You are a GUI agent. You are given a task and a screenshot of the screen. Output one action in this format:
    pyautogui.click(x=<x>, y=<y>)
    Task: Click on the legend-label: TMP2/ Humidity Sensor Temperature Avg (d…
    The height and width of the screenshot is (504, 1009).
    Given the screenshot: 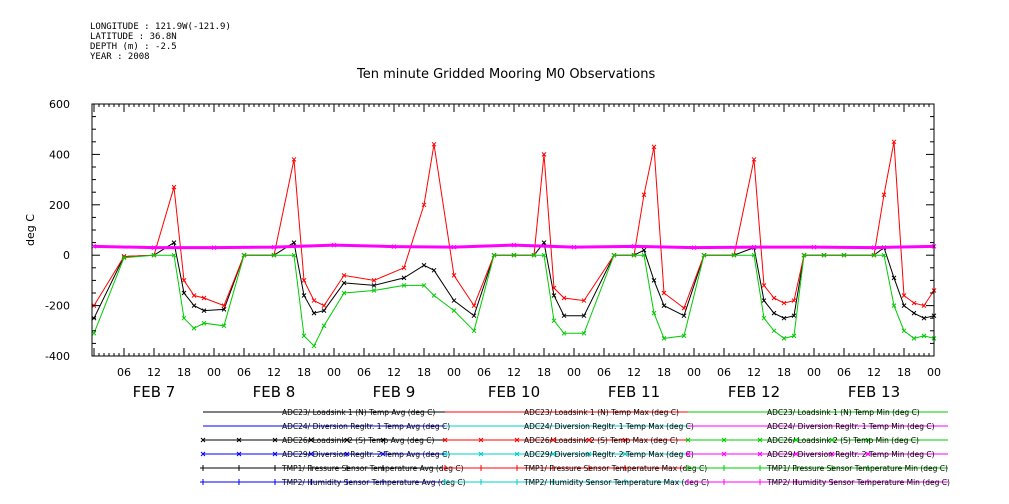 What is the action you would take?
    pyautogui.click(x=373, y=482)
    